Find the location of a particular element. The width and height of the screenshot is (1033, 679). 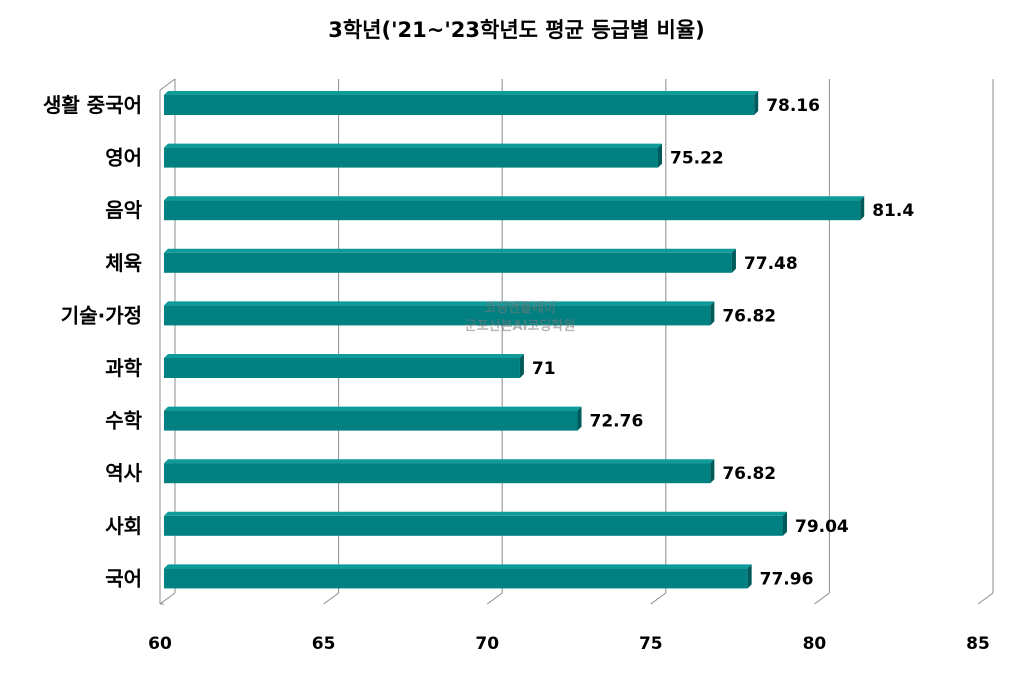

category-label: 영어 is located at coordinates (123, 158).